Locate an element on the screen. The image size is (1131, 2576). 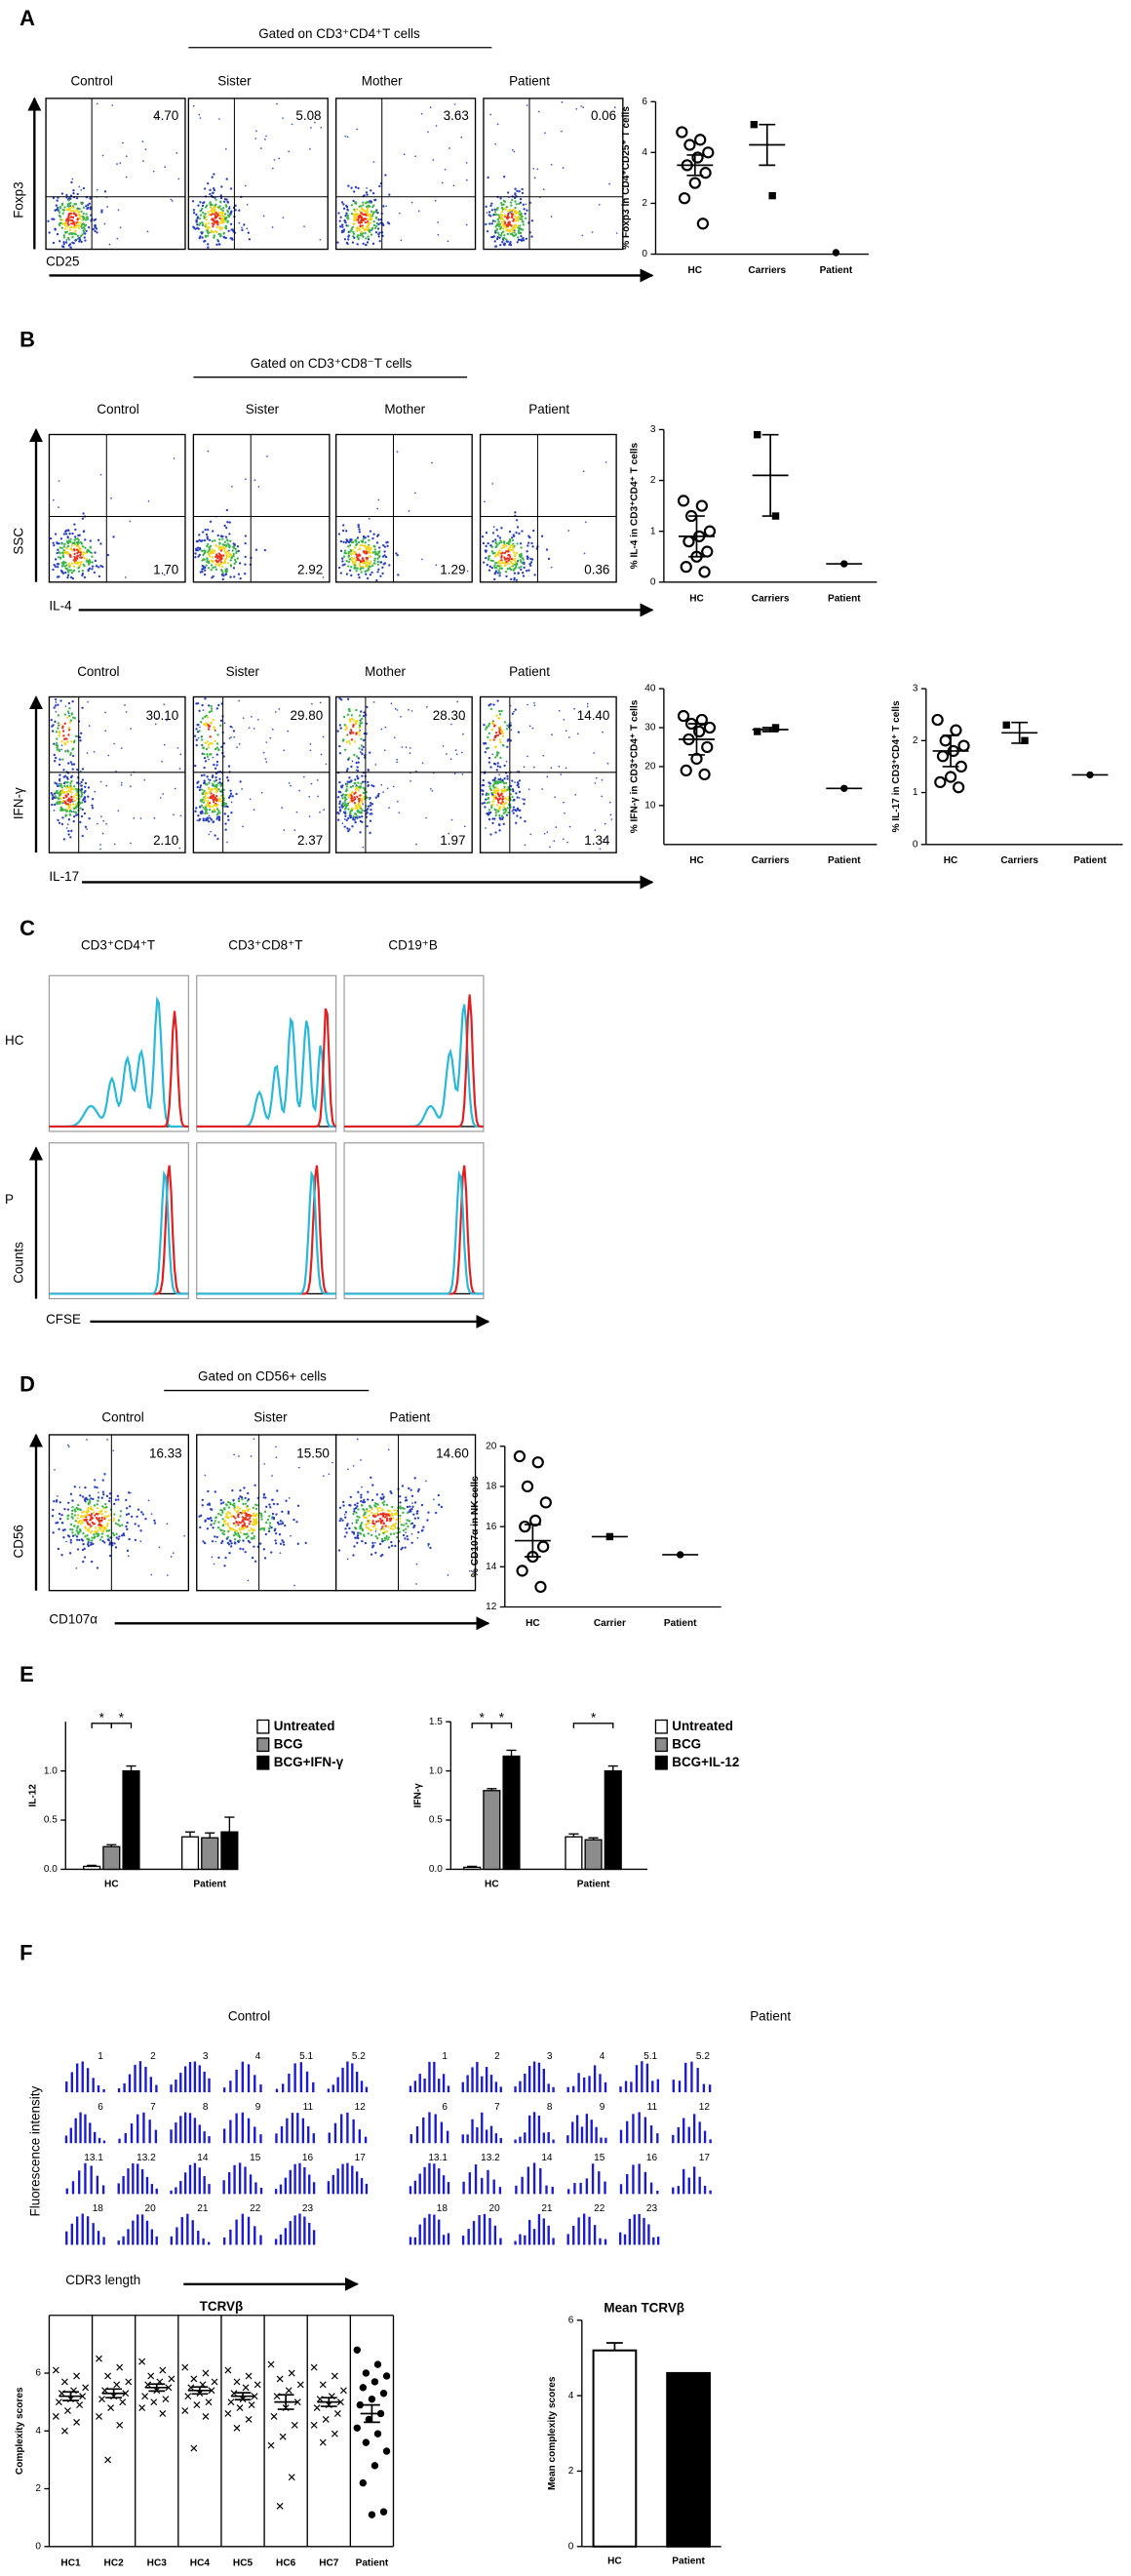
plot-title: Patient is located at coordinates (529, 81).